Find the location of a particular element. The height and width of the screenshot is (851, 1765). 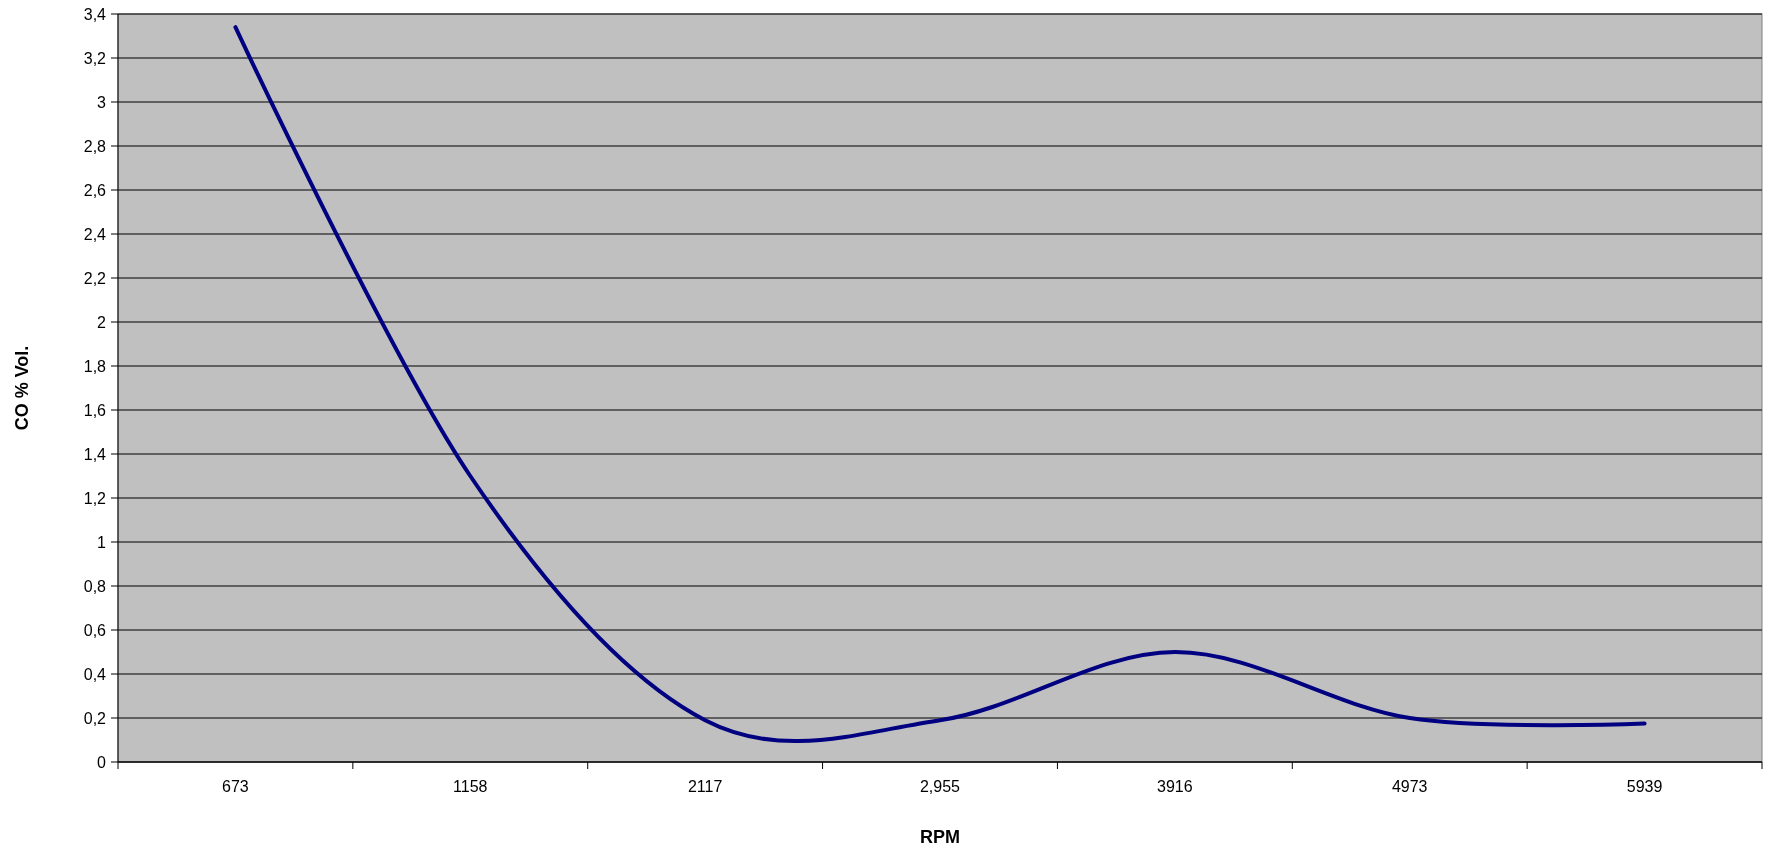

y-tick-label: 1,2 is located at coordinates (95, 498).